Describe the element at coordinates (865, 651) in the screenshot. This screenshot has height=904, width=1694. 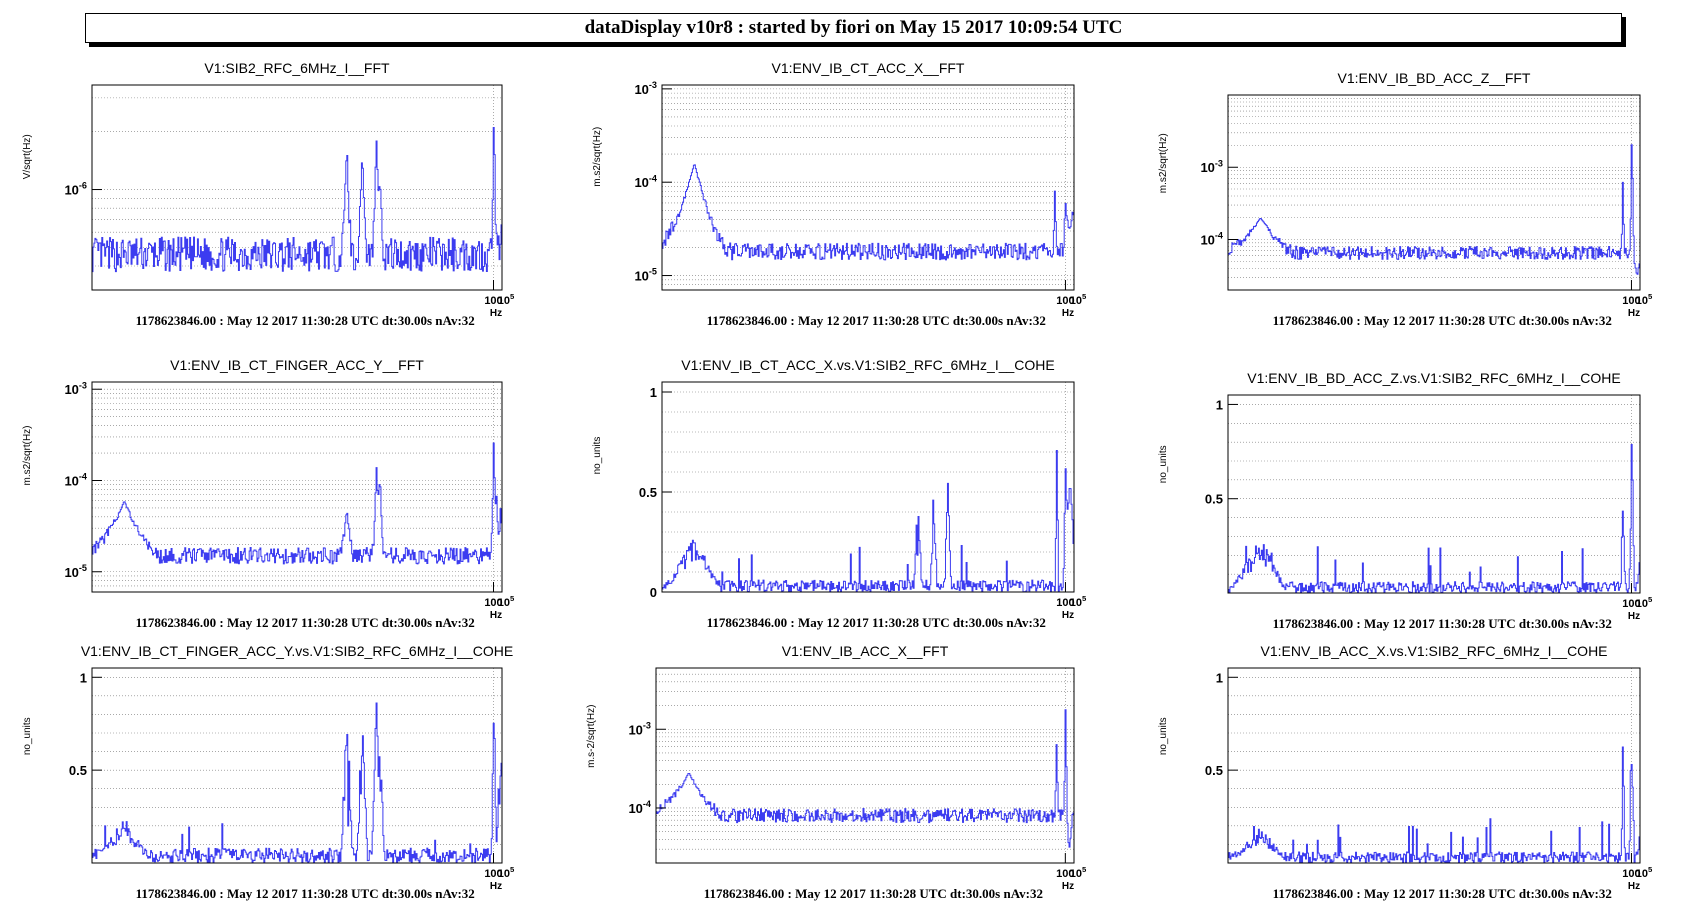
I see `plot-title: V1:ENV_IB_ACC_X__FFT` at that location.